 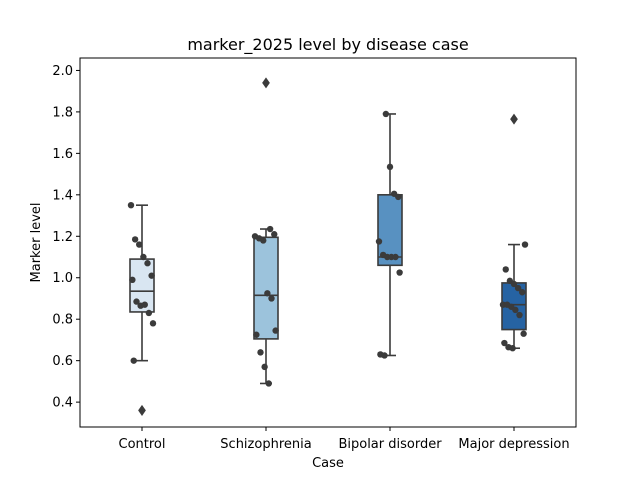 I want to click on box-group-major-depression, so click(x=514, y=231).